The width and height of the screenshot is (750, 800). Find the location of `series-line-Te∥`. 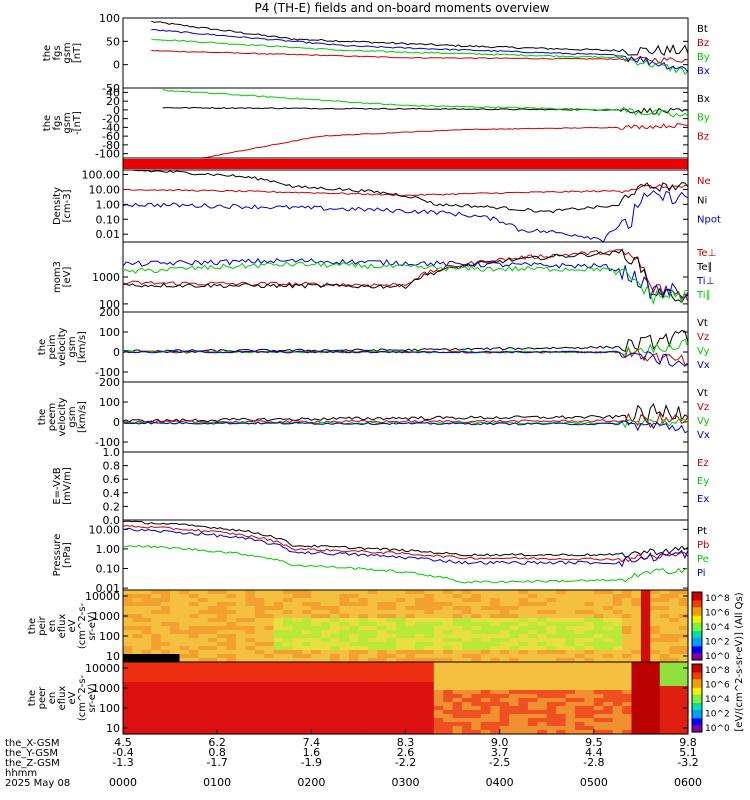

series-line-Te∥ is located at coordinates (405, 276).